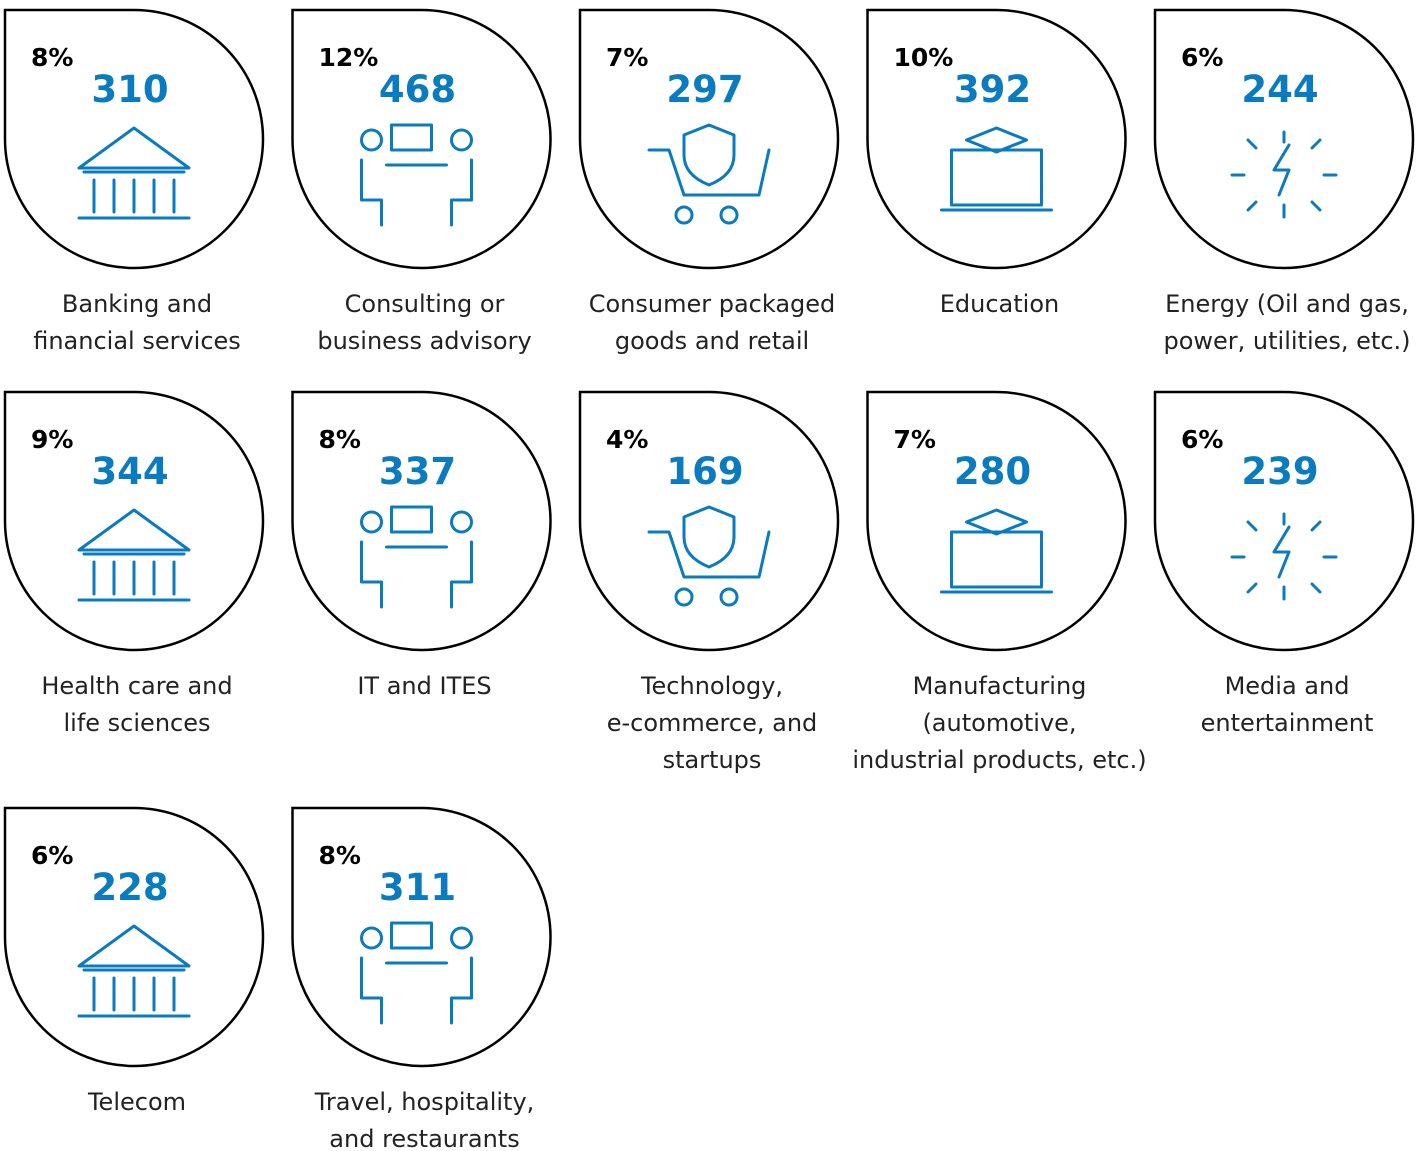 Image resolution: width=1427 pixels, height=1151 pixels. I want to click on percent: 10%, so click(924, 57).